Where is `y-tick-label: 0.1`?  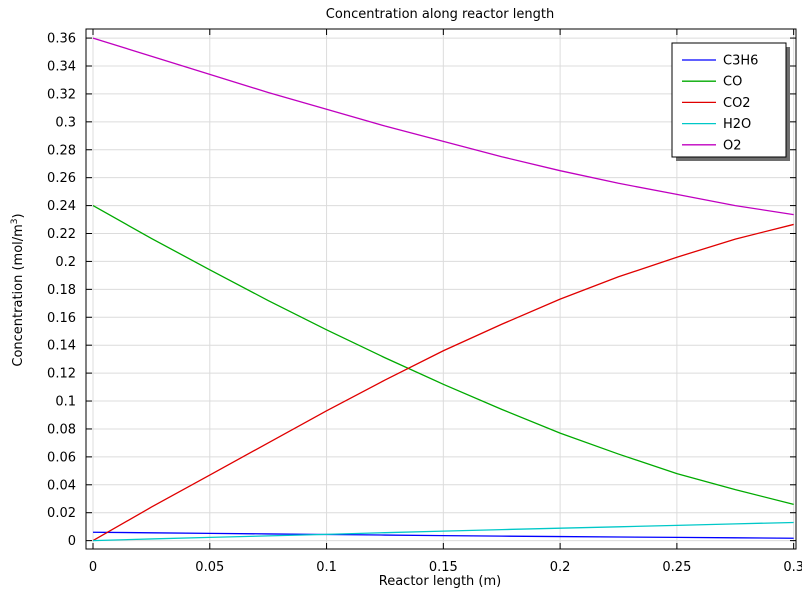
y-tick-label: 0.1 is located at coordinates (65, 402).